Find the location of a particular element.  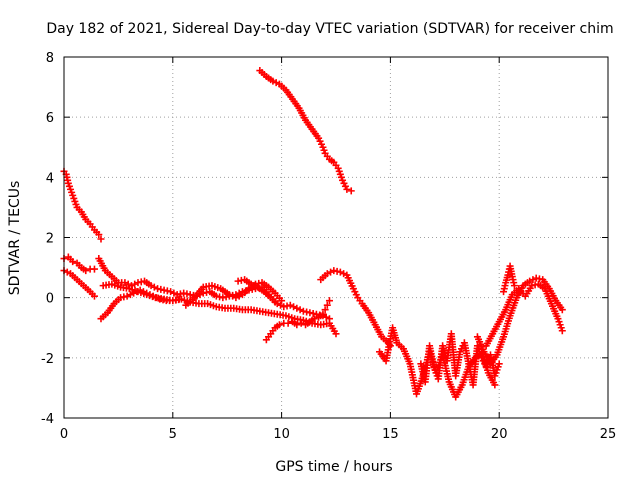

x-axis-label: GPS time / hours is located at coordinates (333, 467).